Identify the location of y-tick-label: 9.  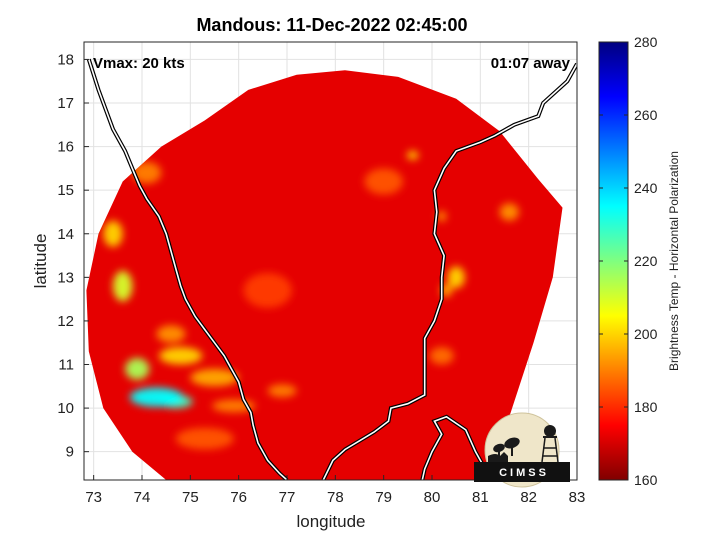
(70, 452).